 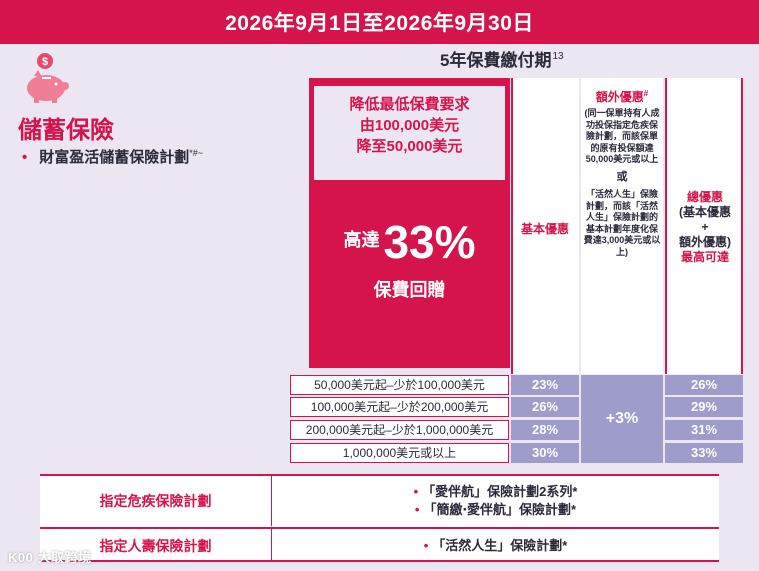 What do you see at coordinates (409, 146) in the screenshot?
I see `promo-line-3: 降至50,000美元` at bounding box center [409, 146].